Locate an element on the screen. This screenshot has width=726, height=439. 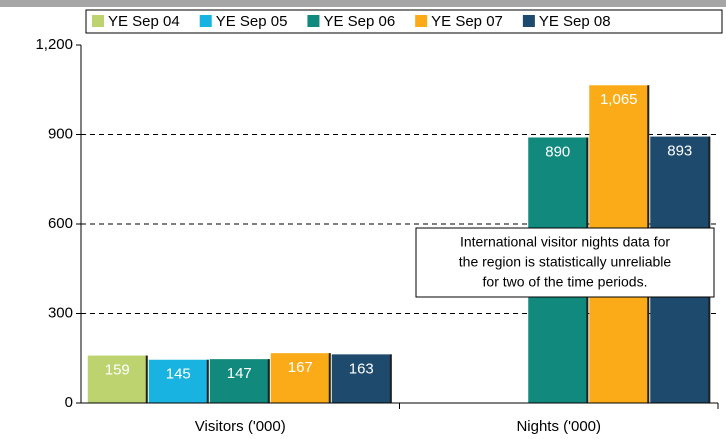
legend-label: YE Sep 04 is located at coordinates (144, 21).